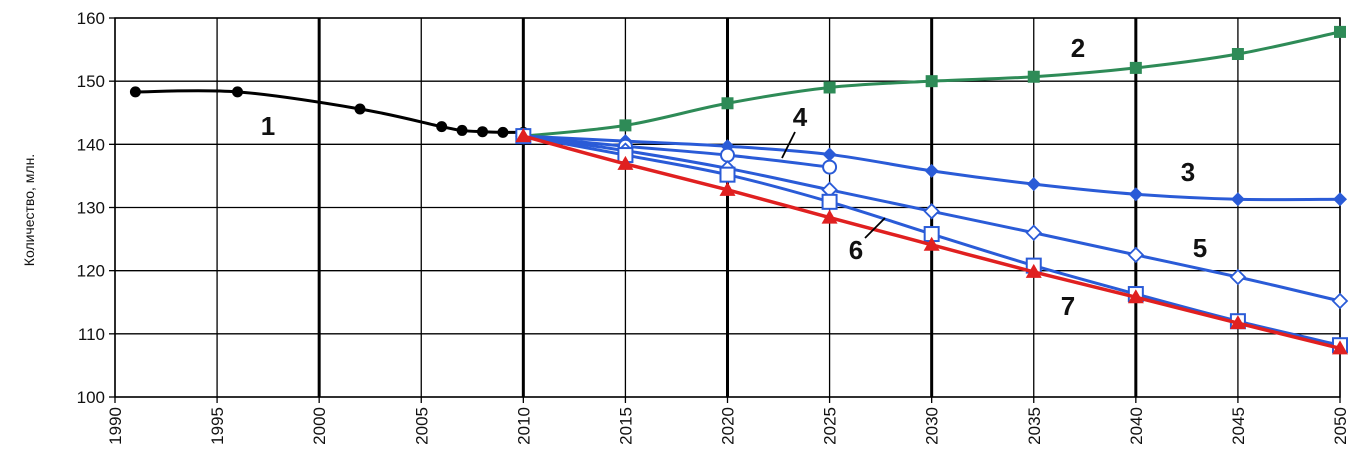 Image resolution: width=1352 pixels, height=458 pixels. What do you see at coordinates (932, 426) in the screenshot?
I see `x-tick-label: 2030` at bounding box center [932, 426].